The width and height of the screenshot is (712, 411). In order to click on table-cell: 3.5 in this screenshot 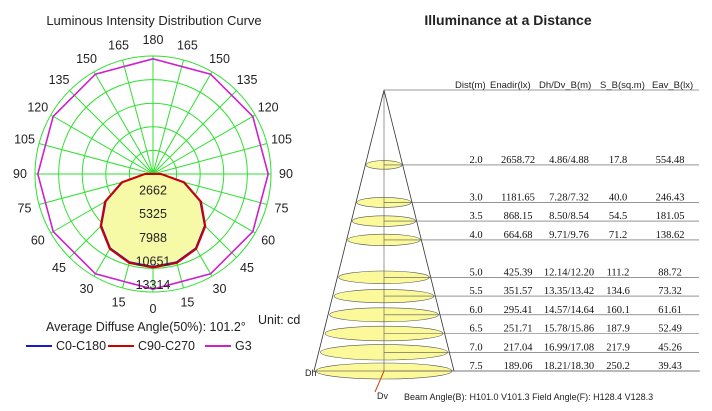, I will do `click(475, 216)`.